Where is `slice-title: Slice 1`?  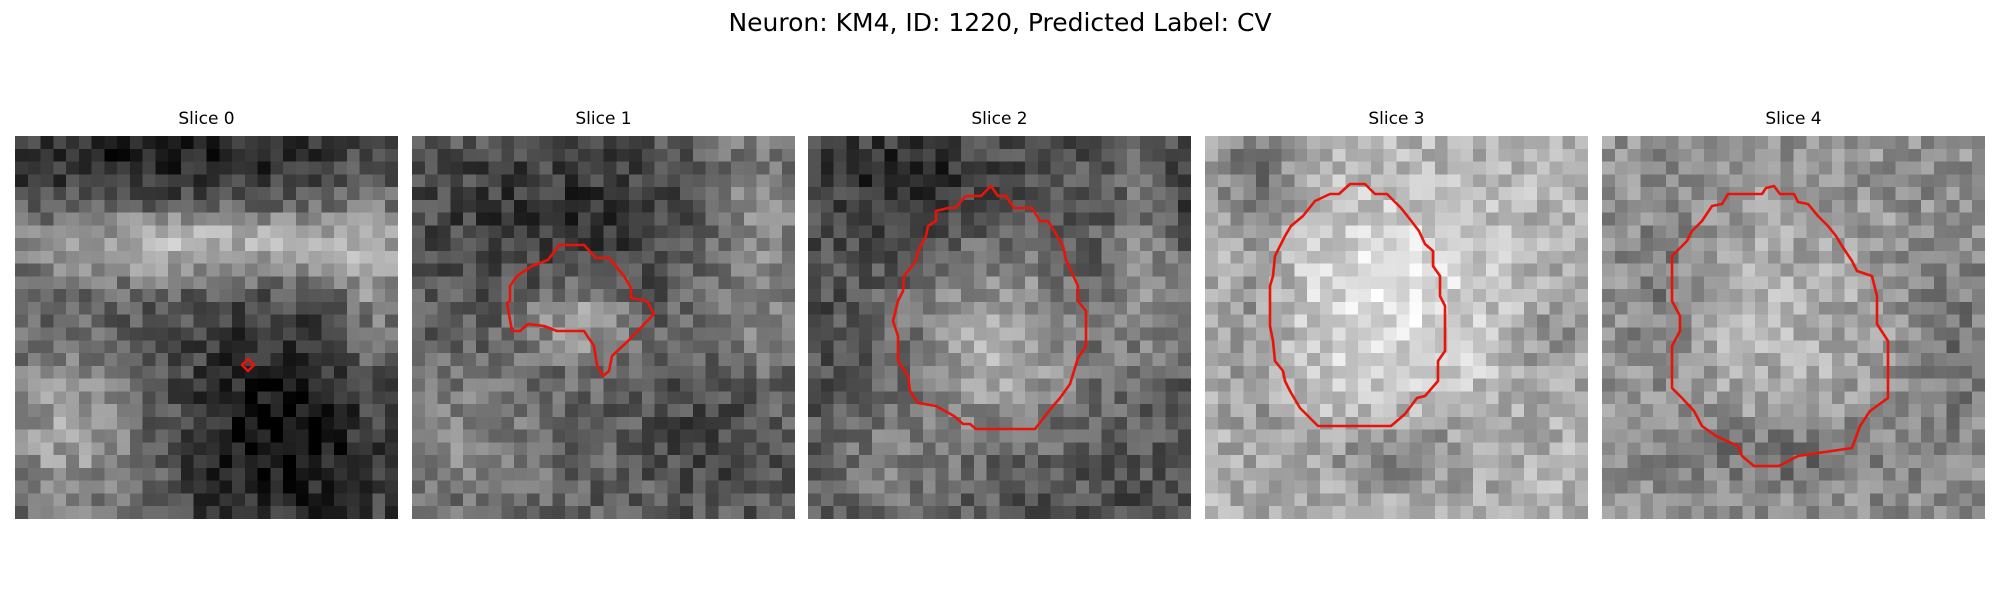
slice-title: Slice 1 is located at coordinates (603, 119).